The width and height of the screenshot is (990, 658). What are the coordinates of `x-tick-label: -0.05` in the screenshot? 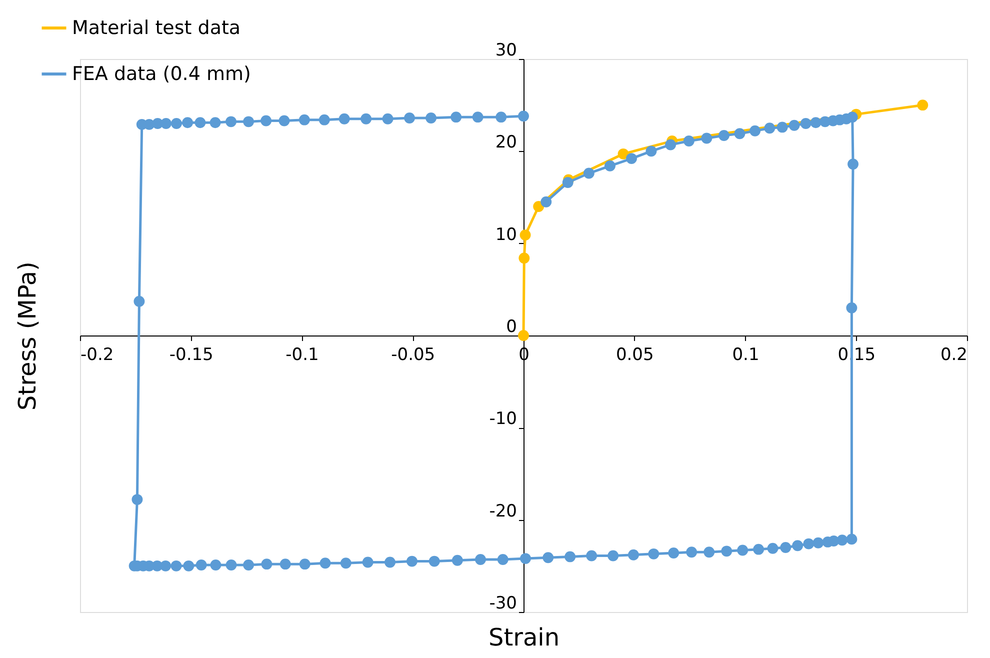 It's located at (413, 355).